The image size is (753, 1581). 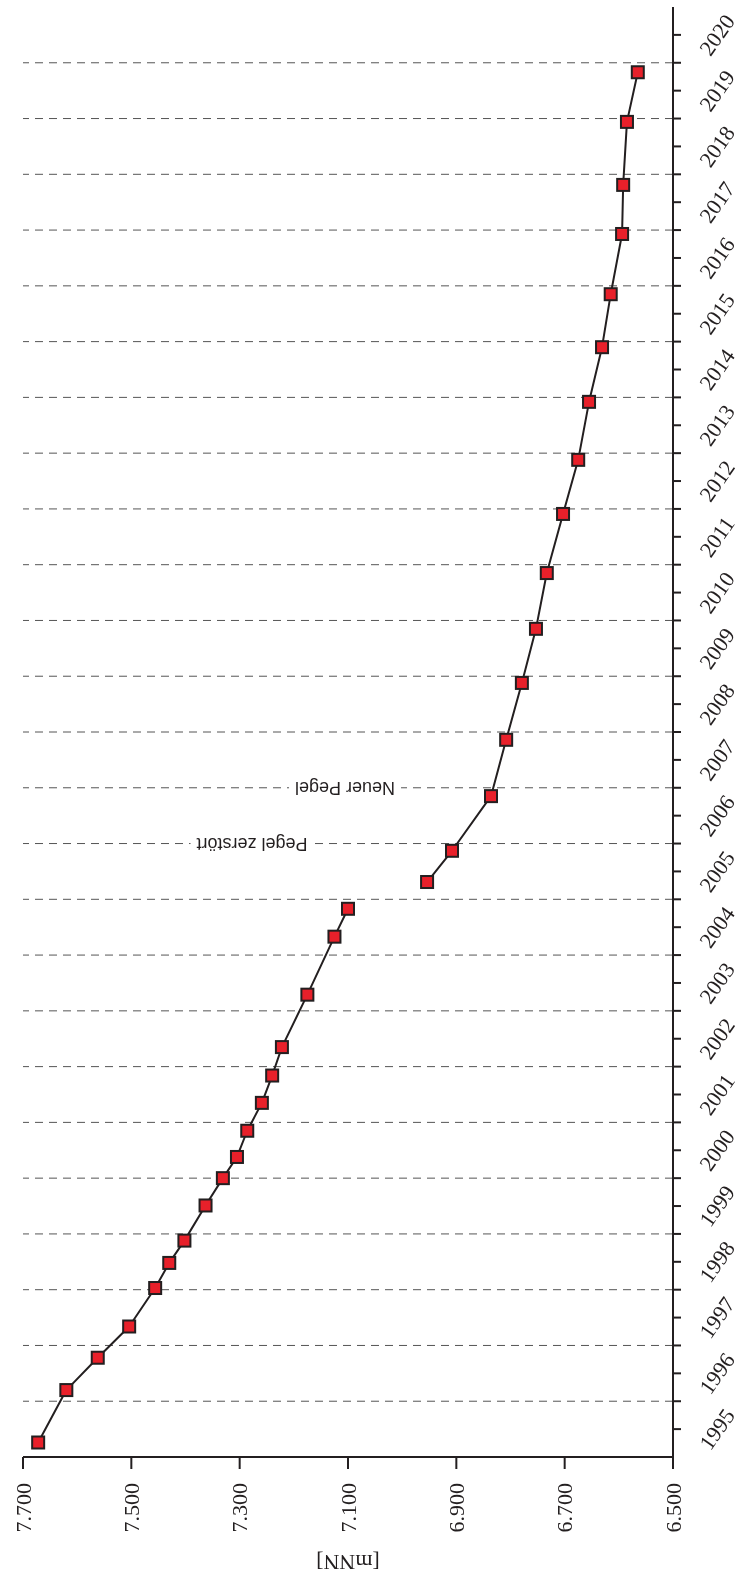 What do you see at coordinates (348, 1562) in the screenshot?
I see `x-axis-title: [mNN]` at bounding box center [348, 1562].